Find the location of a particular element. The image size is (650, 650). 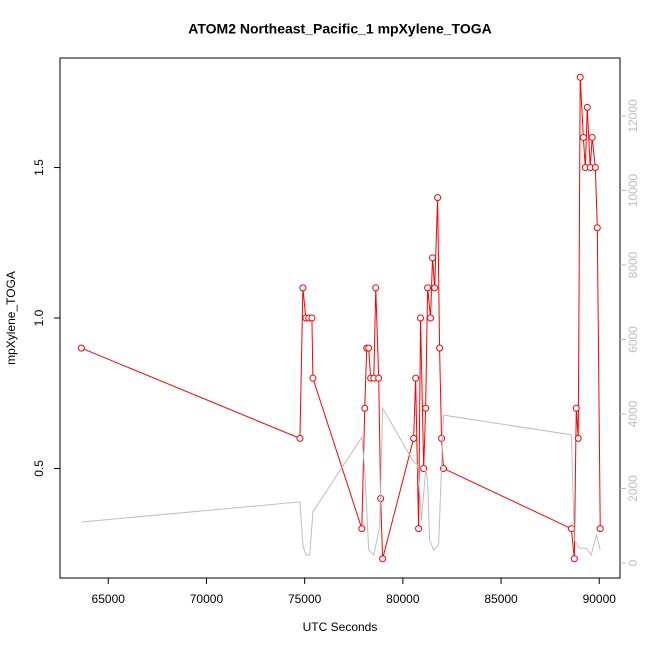

y-tick-label: 1.0 is located at coordinates (39, 317).